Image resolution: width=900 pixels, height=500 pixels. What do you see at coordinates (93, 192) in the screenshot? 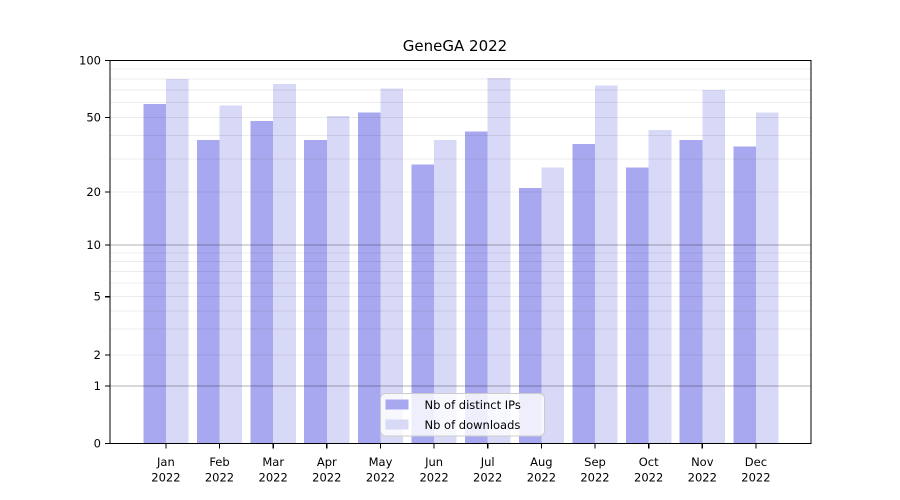
I see `y-tick-label-20: 20` at bounding box center [93, 192].